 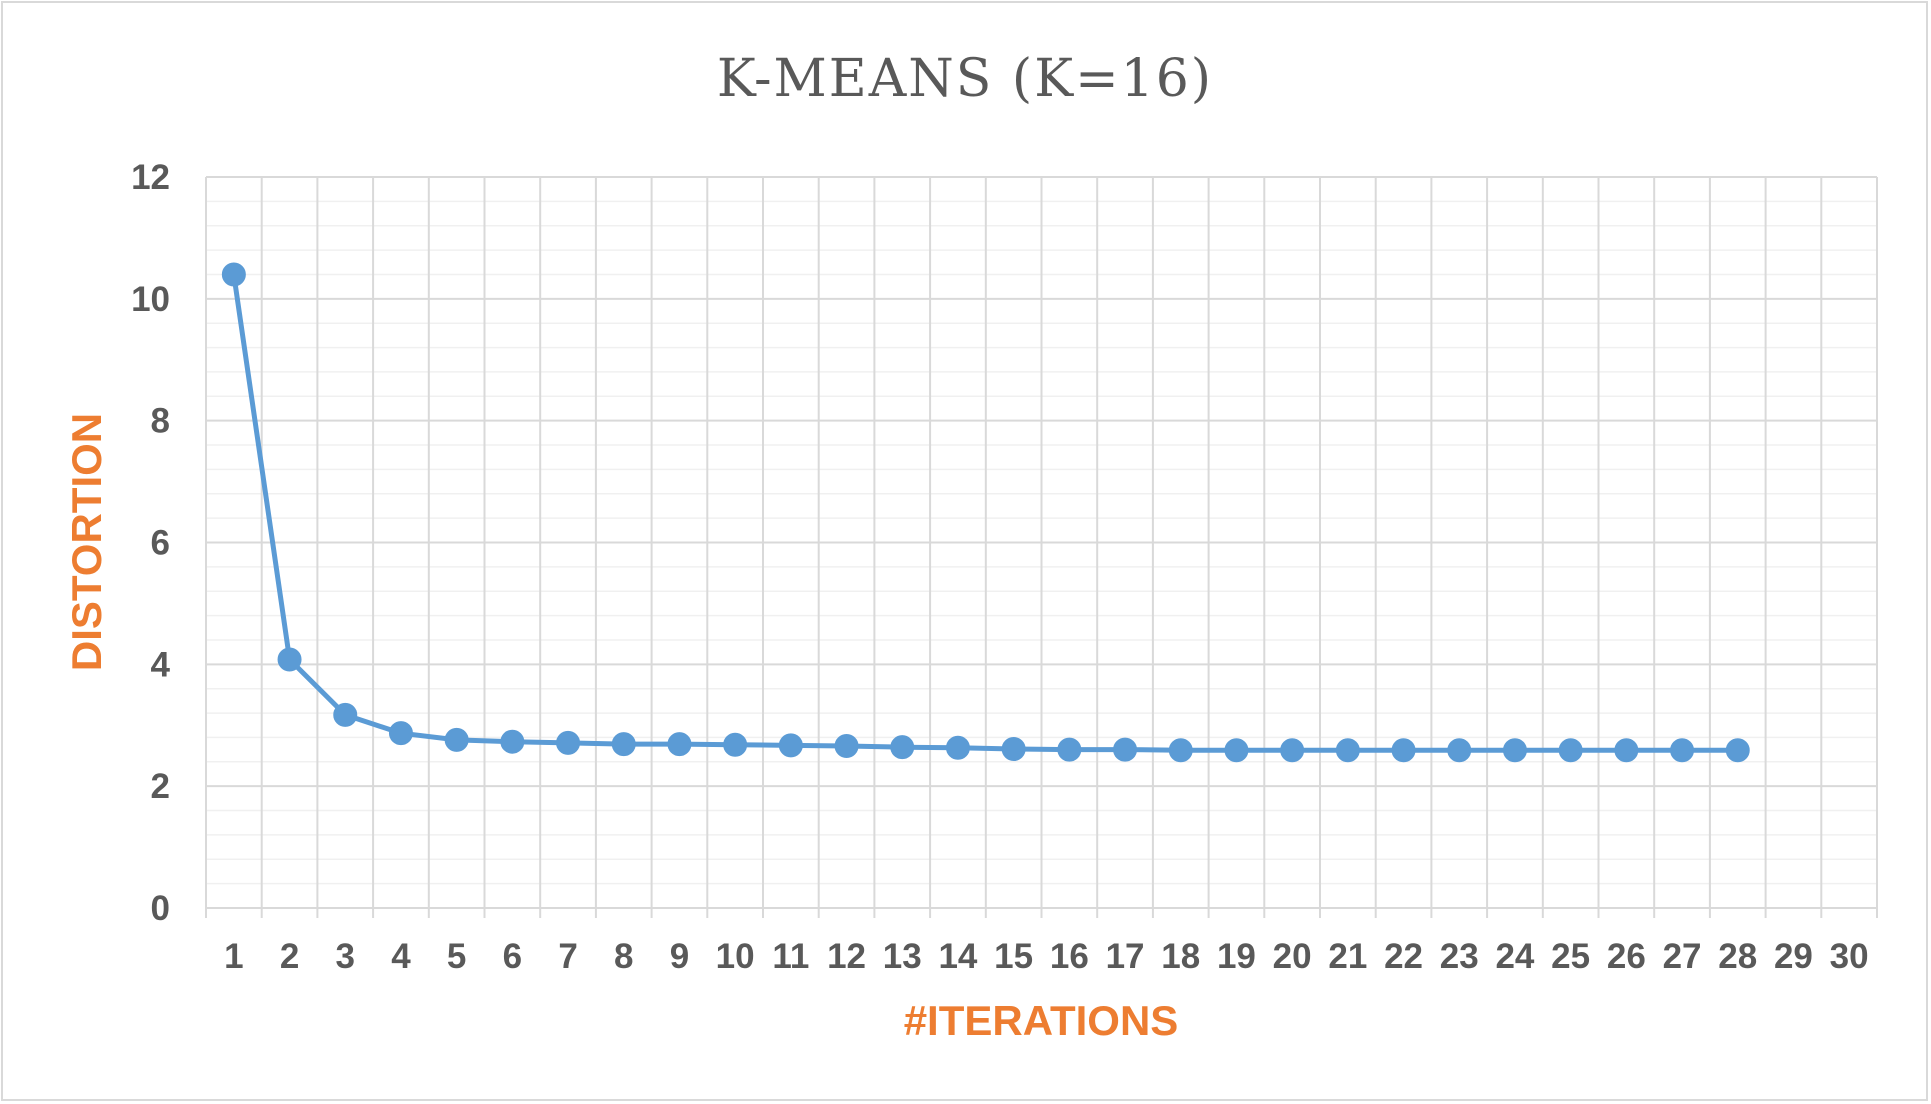 I want to click on x-tick-label: 23, so click(x=1459, y=956).